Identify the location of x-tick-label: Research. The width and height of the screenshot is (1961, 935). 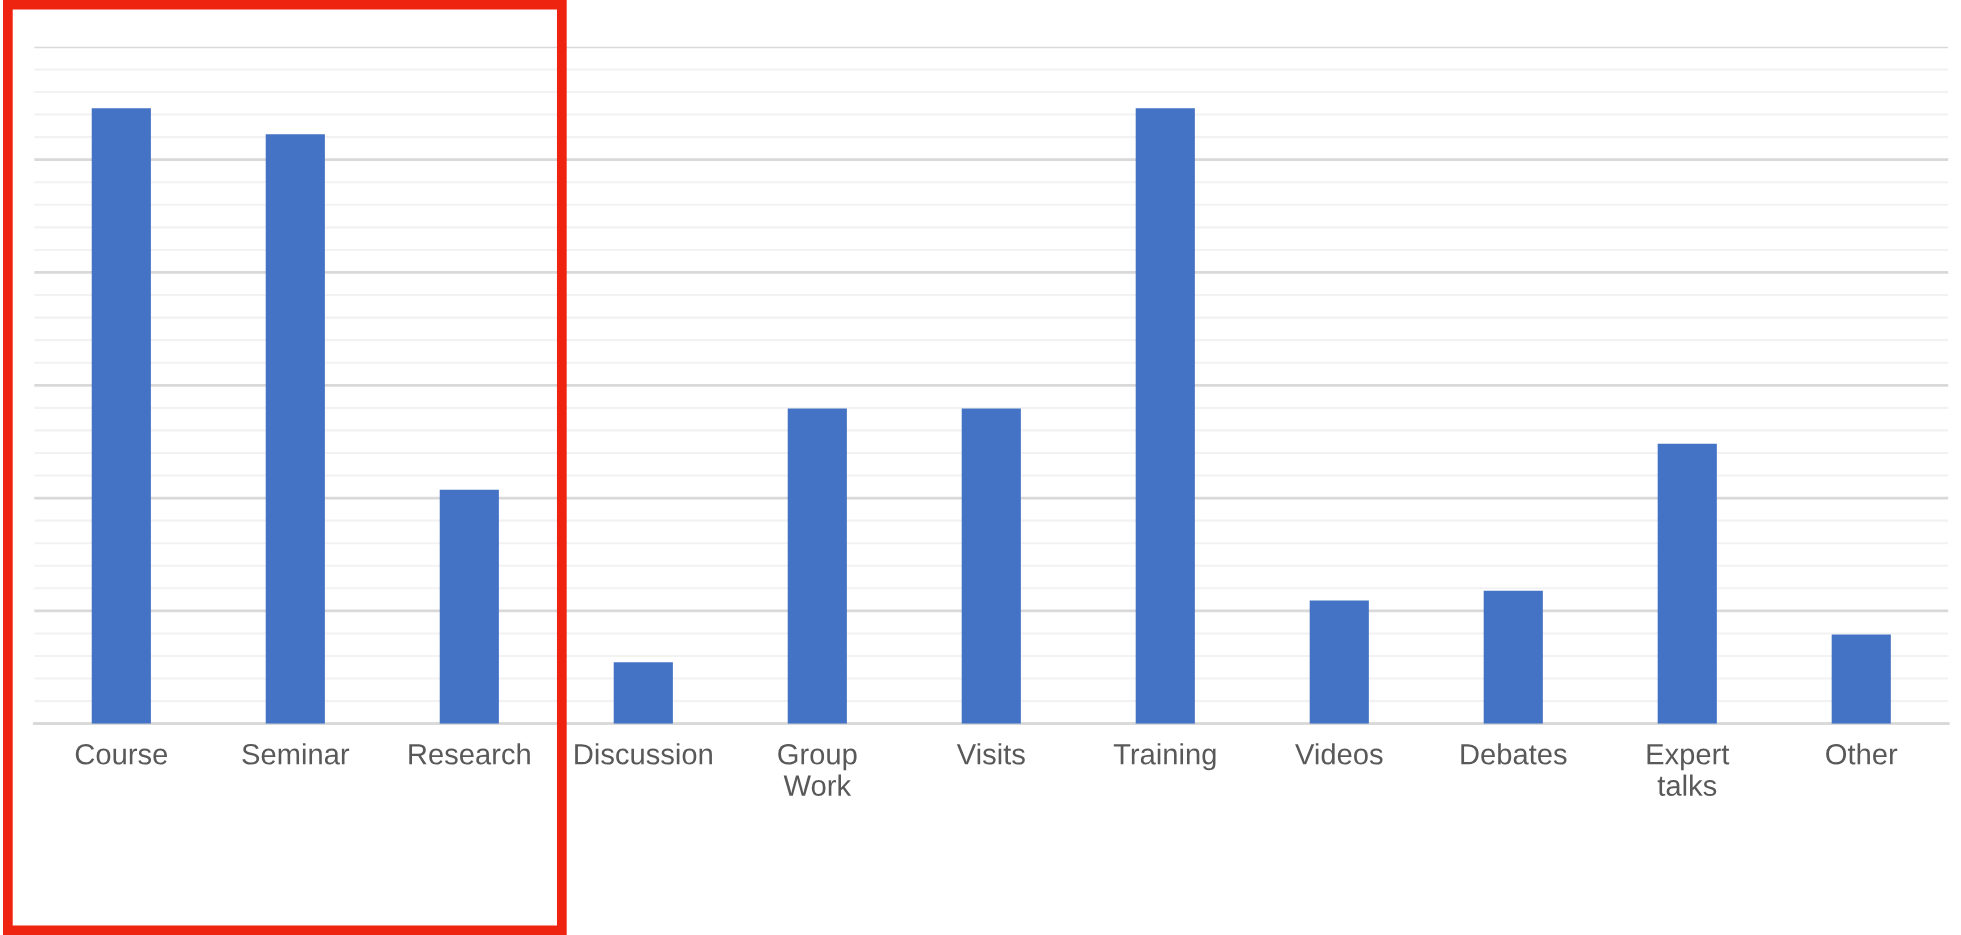
(469, 754).